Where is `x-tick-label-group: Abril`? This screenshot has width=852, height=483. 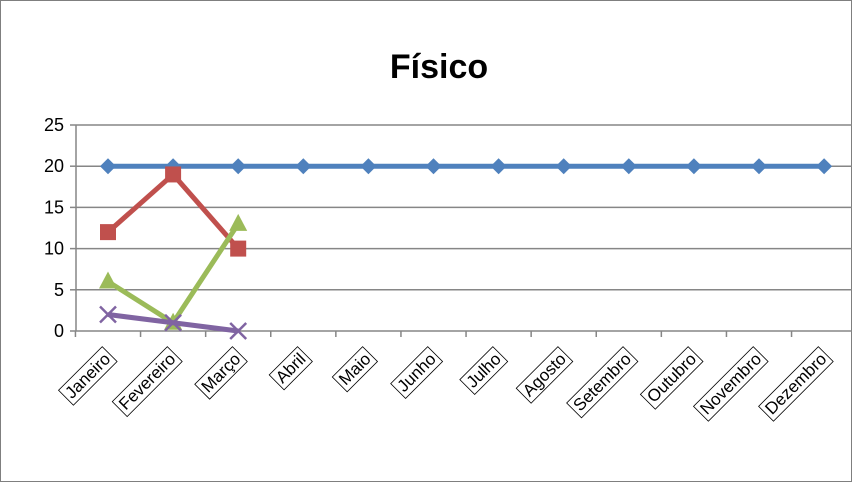 x-tick-label-group: Abril is located at coordinates (290, 368).